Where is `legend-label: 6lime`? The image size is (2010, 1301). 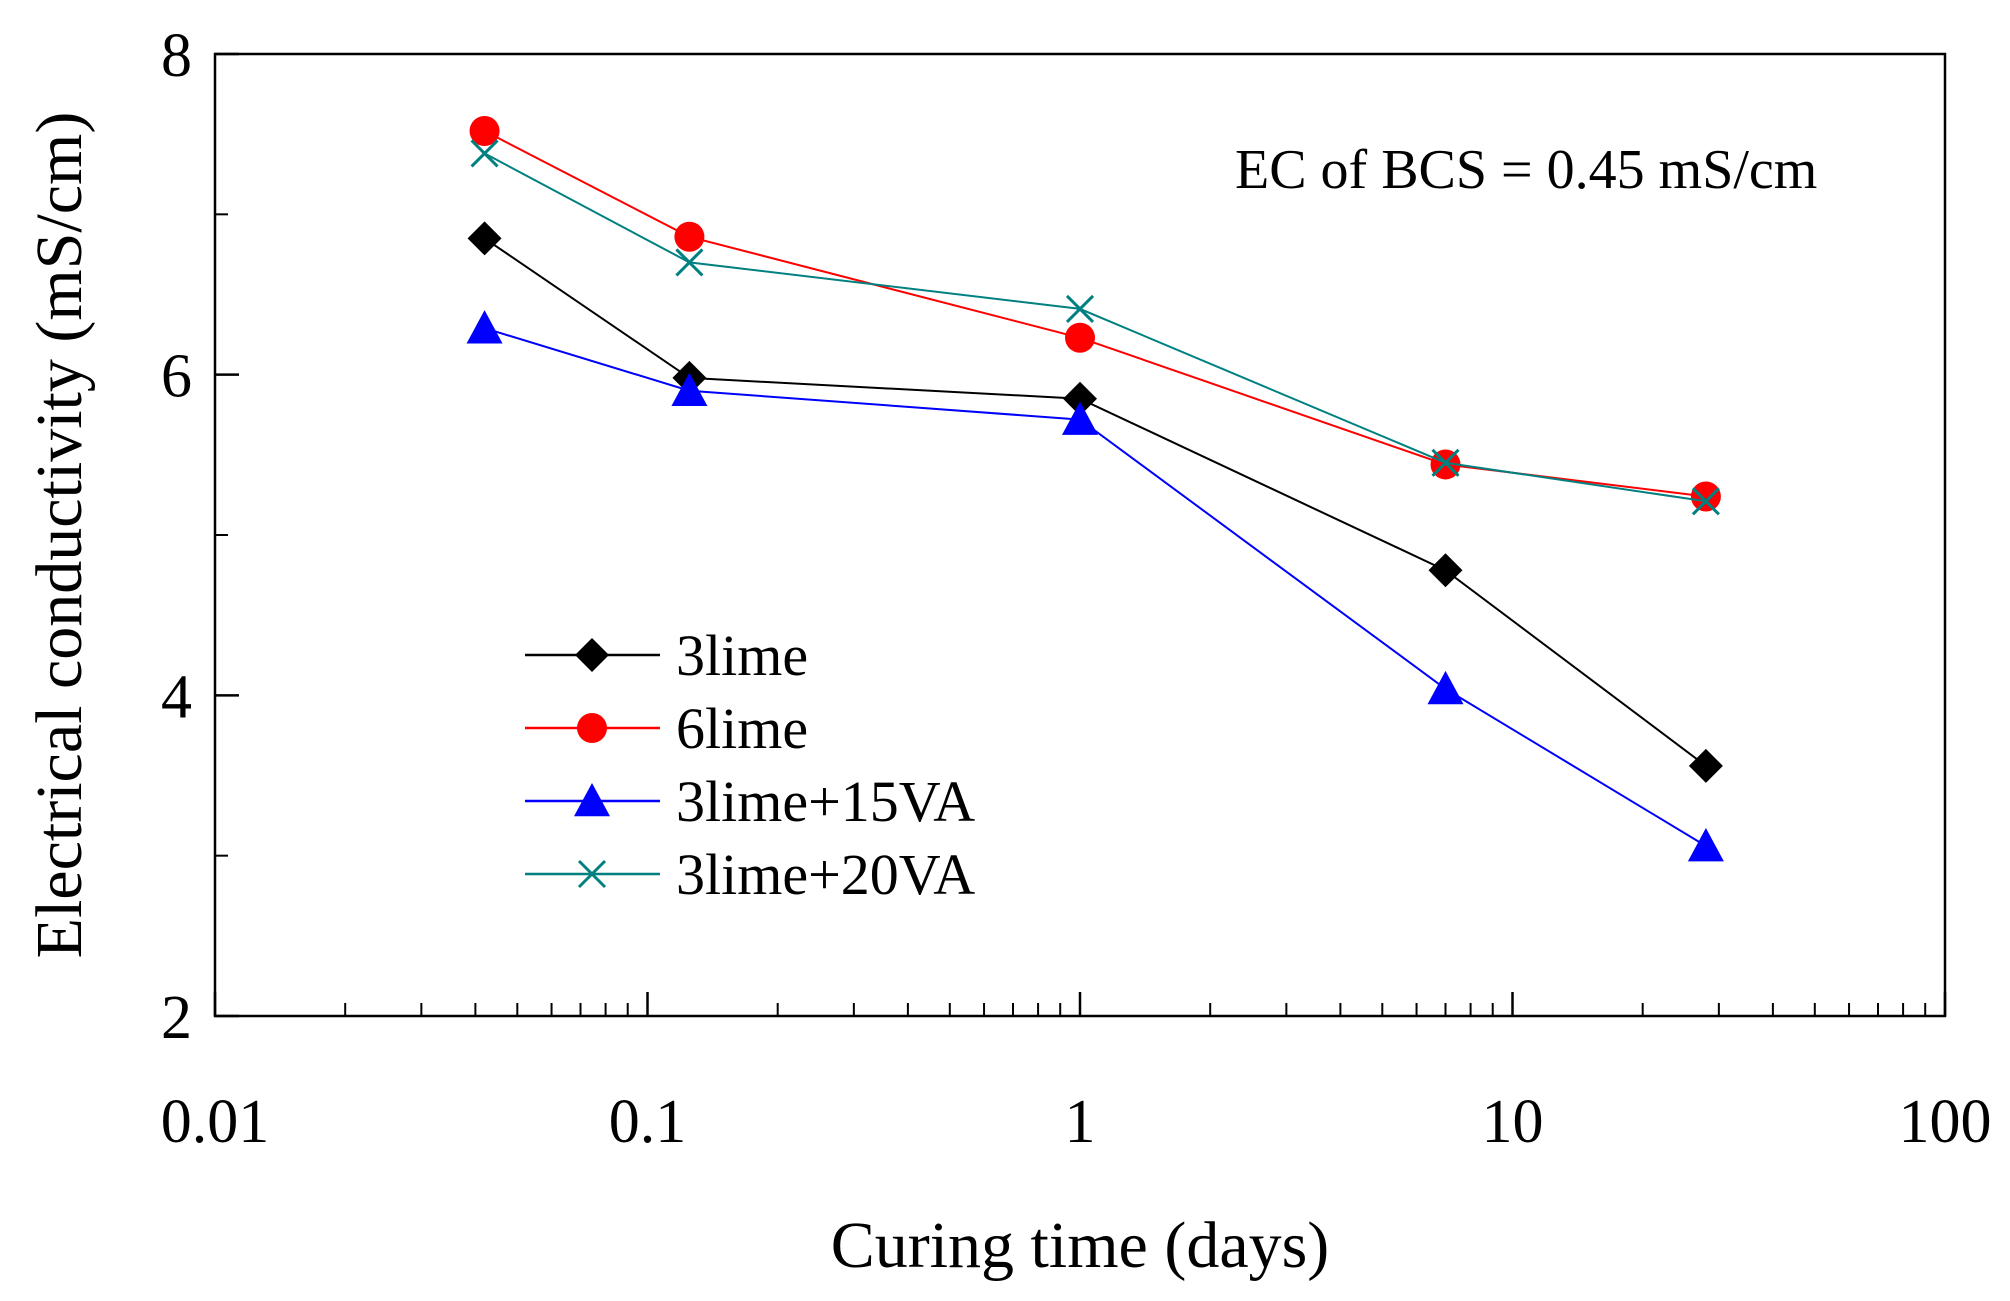 legend-label: 6lime is located at coordinates (742, 728).